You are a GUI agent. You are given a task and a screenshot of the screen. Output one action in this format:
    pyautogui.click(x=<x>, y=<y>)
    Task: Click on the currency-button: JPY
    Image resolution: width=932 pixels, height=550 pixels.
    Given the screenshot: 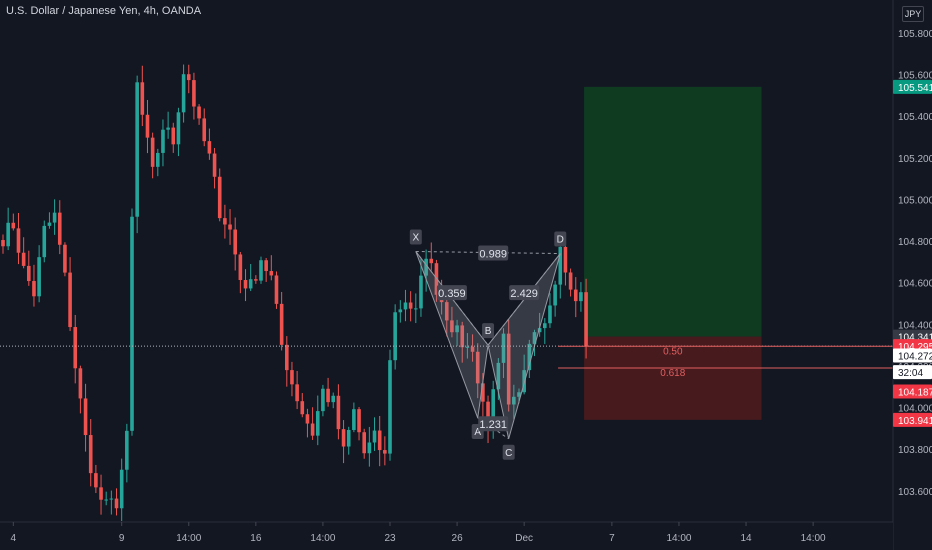 What is the action you would take?
    pyautogui.click(x=913, y=14)
    